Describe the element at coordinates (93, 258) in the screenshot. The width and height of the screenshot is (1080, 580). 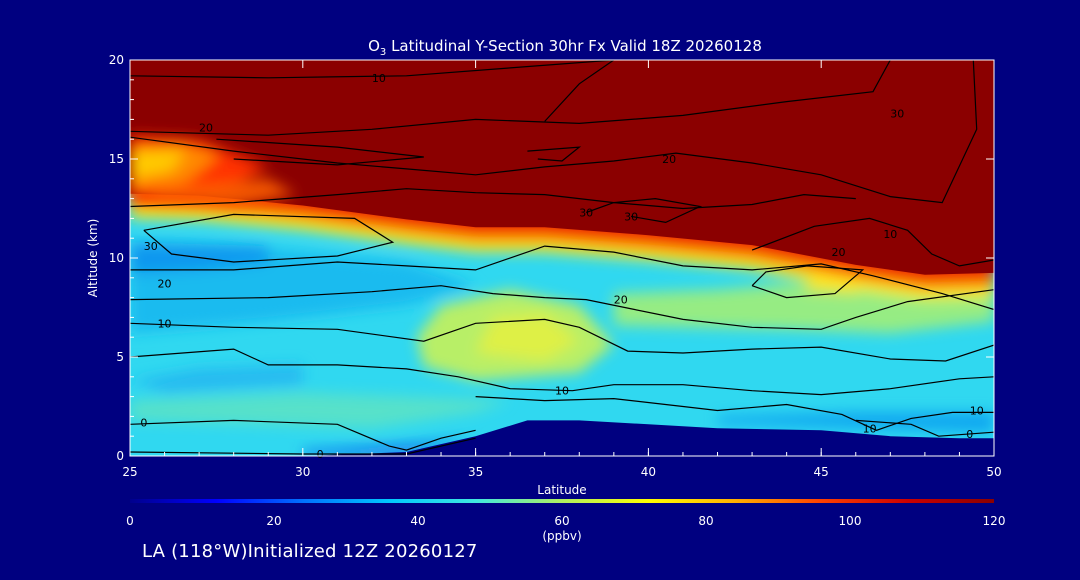
I see `y-axis-label: Altitude (km)` at that location.